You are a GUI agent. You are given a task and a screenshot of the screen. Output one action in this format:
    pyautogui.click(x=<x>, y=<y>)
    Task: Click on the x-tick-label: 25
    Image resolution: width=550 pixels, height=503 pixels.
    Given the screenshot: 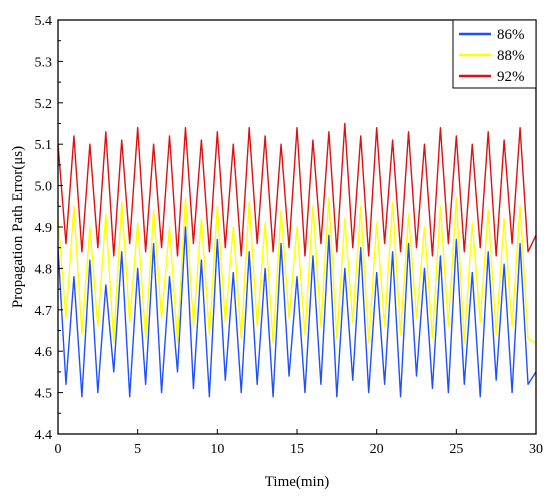 What is the action you would take?
    pyautogui.click(x=456, y=449)
    